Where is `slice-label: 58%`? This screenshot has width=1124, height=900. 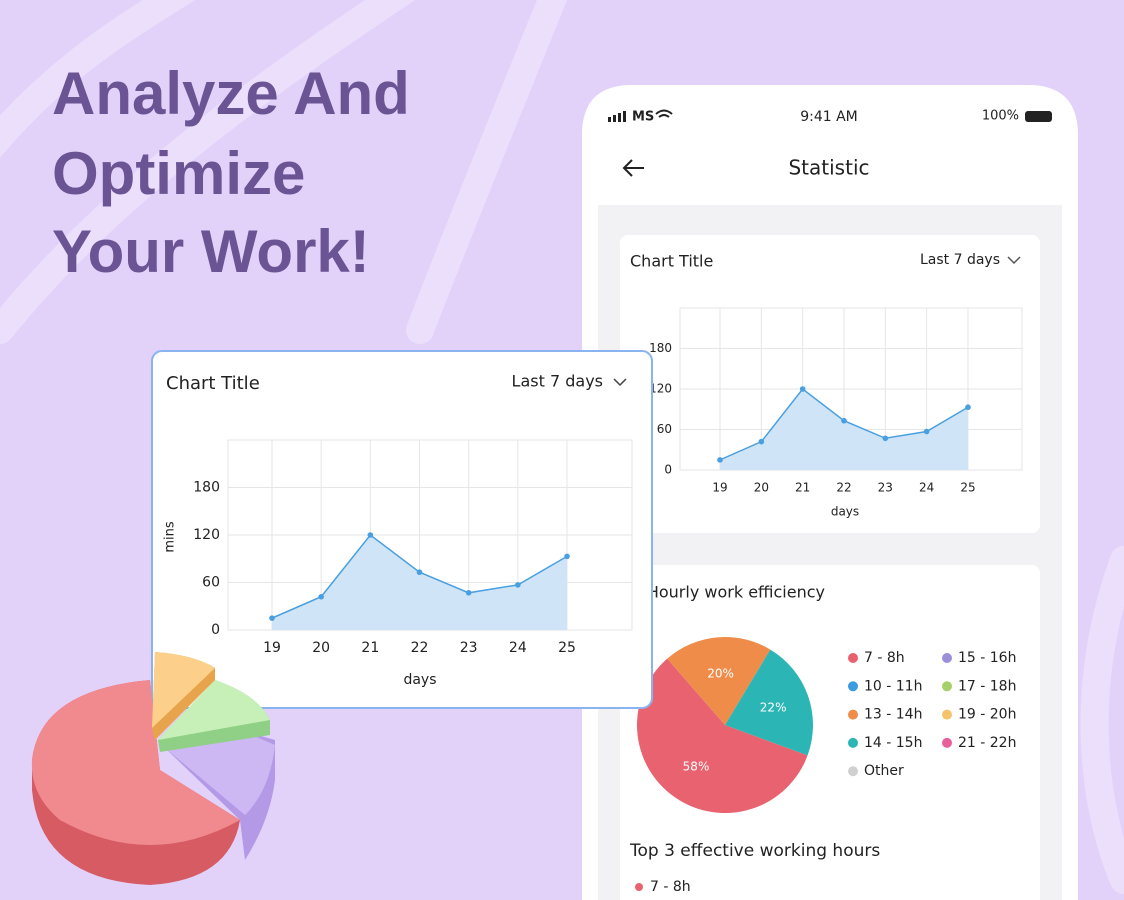
slice-label: 58% is located at coordinates (696, 767).